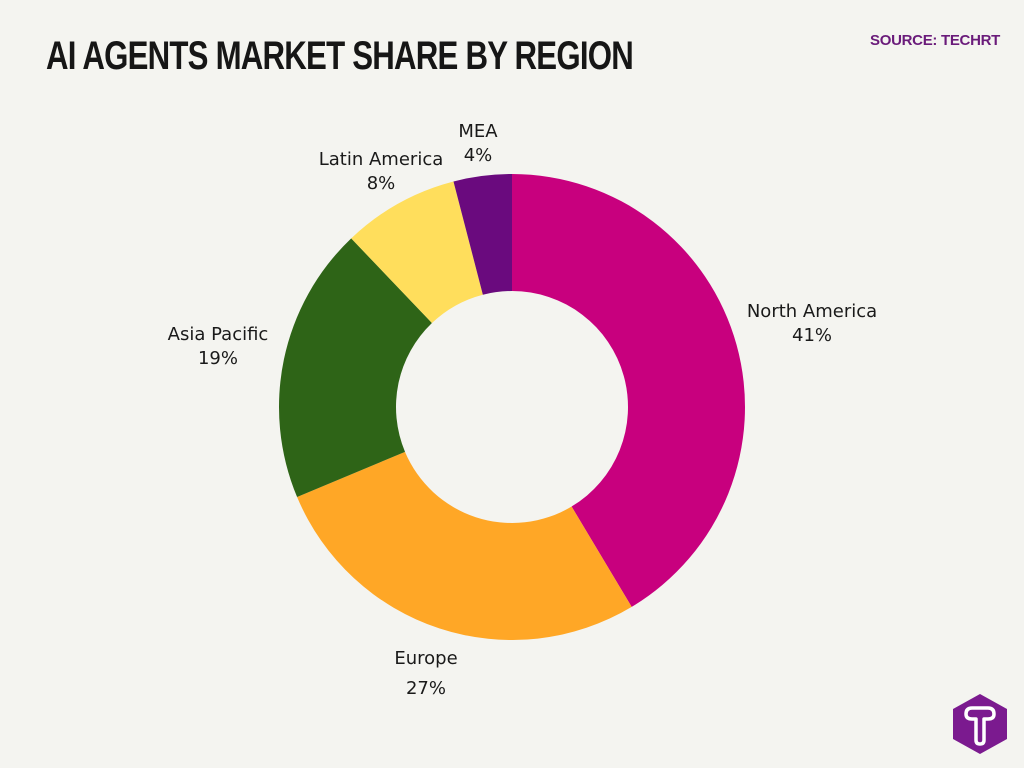  Describe the element at coordinates (426, 658) in the screenshot. I see `label-name: Europe` at that location.